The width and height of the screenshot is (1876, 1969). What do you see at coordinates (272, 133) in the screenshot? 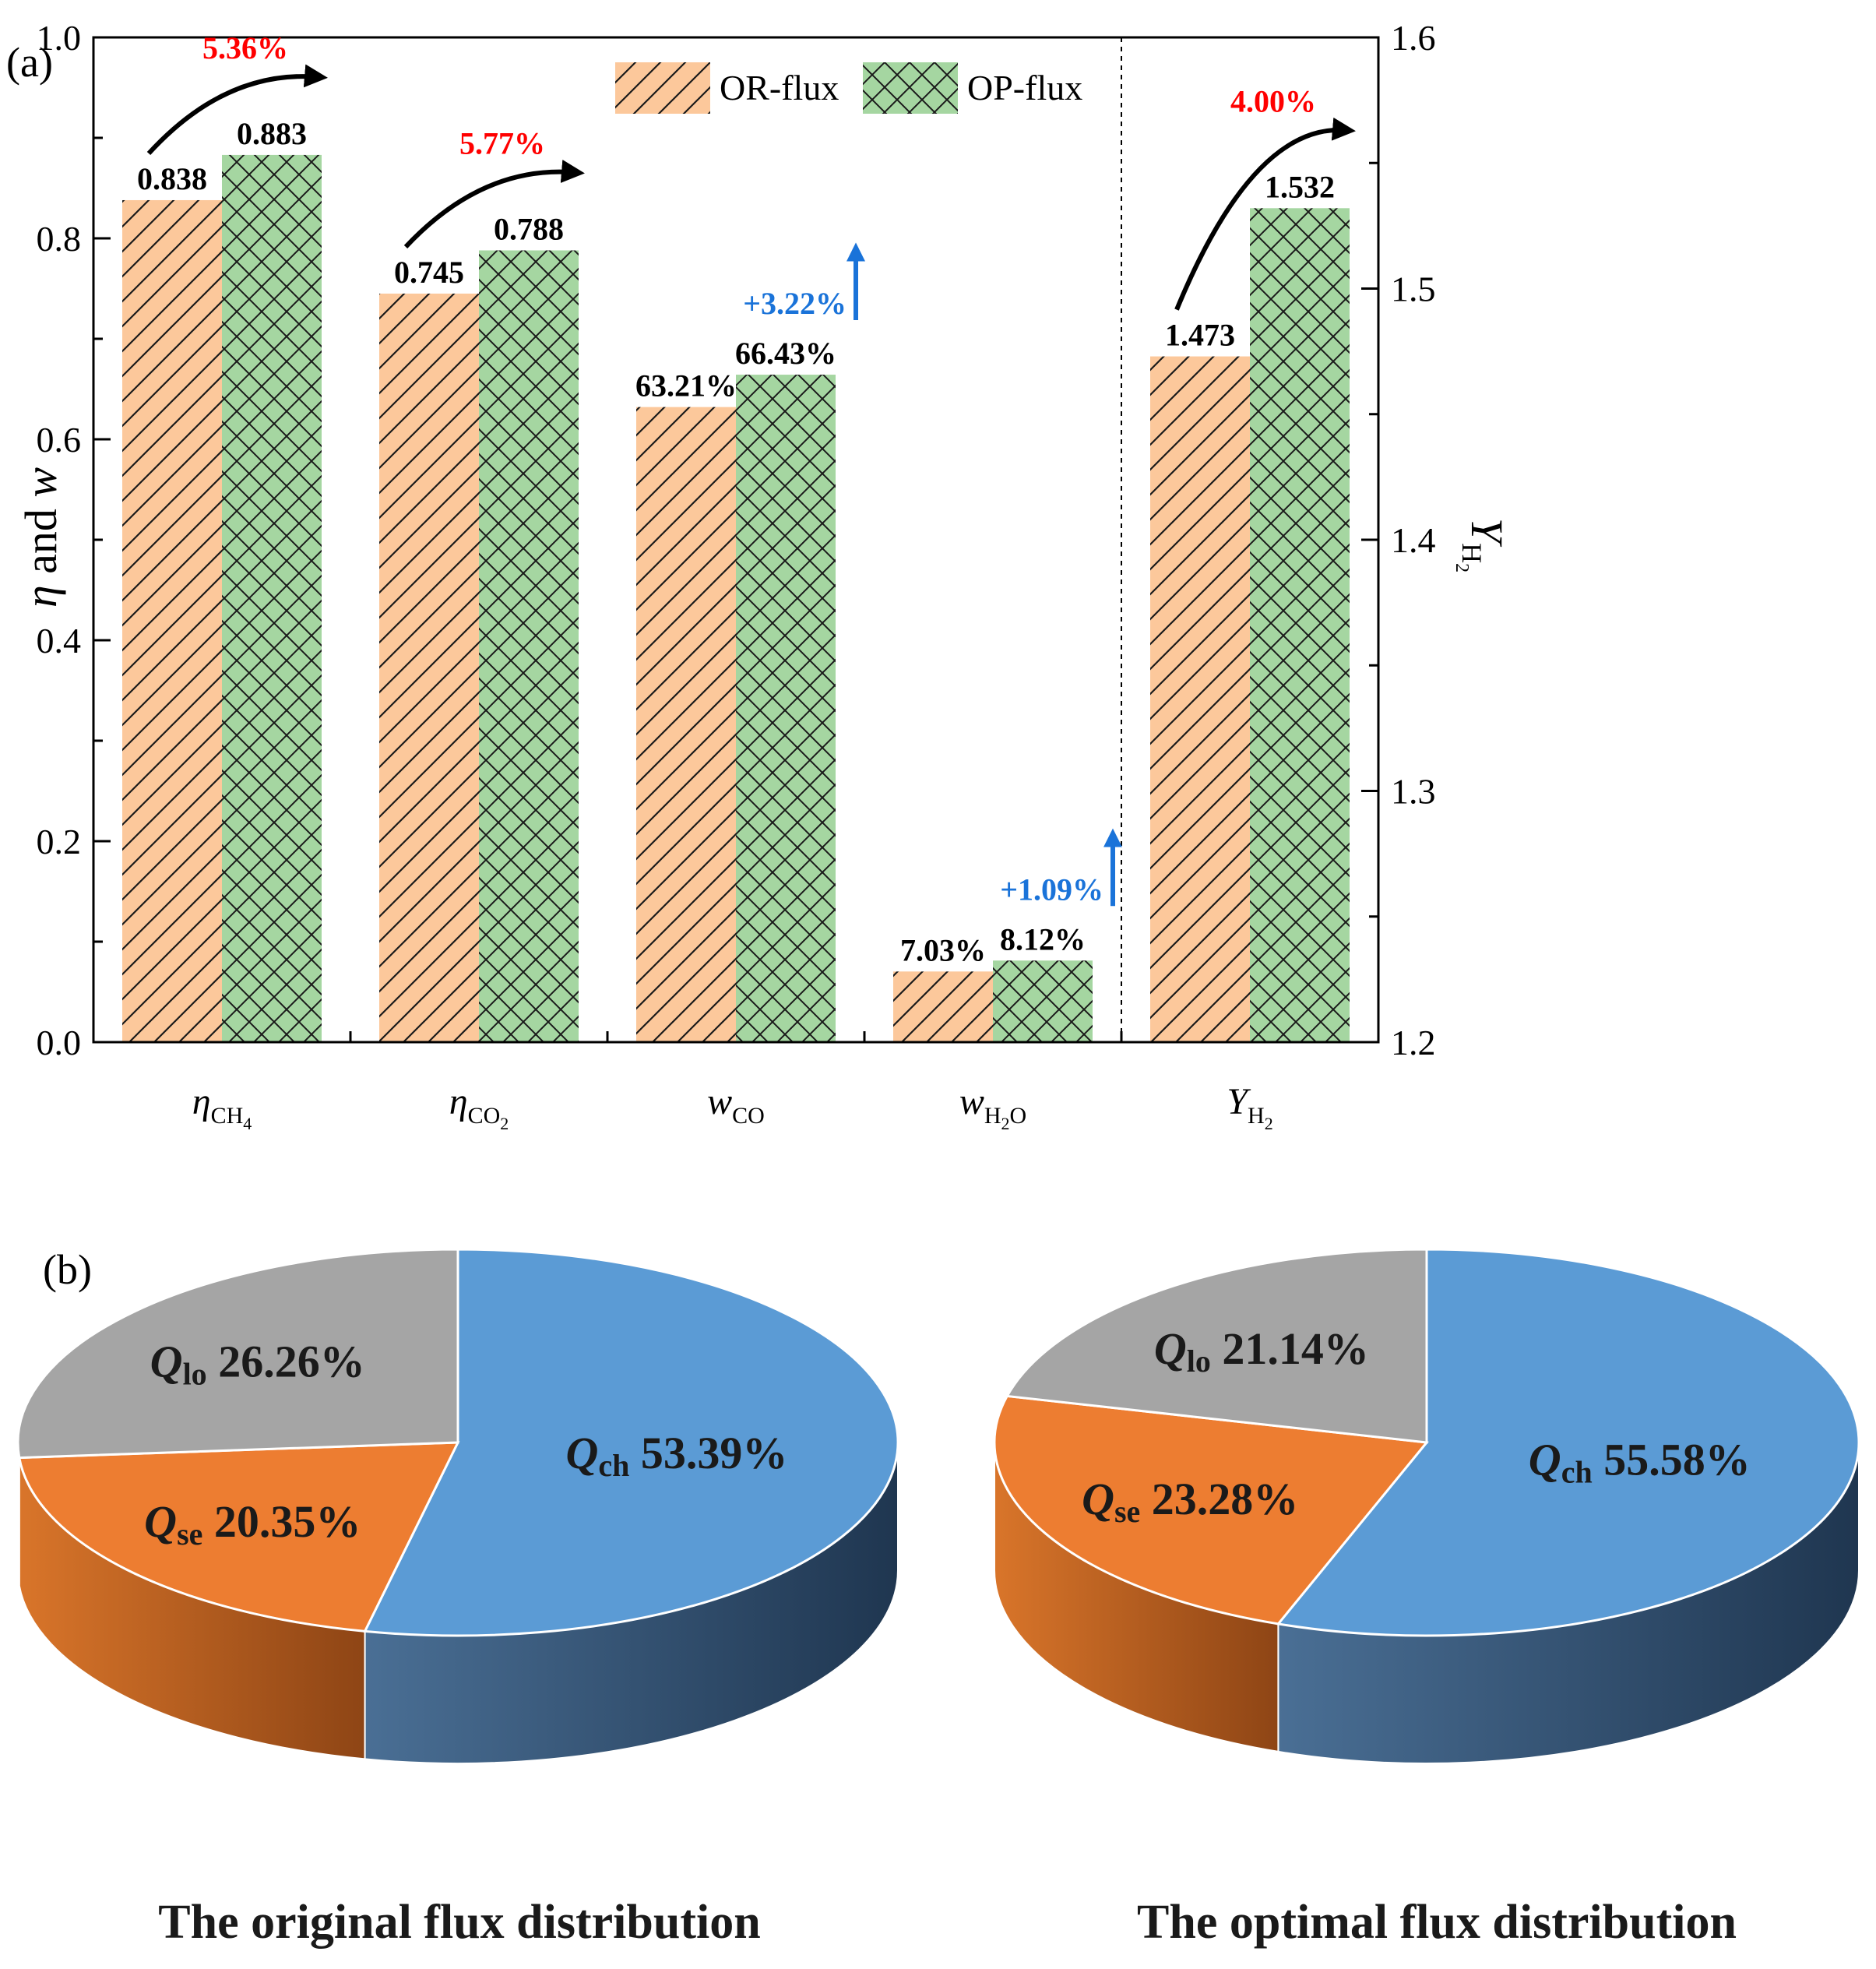
I see `bar-value-label: 0.883` at bounding box center [272, 133].